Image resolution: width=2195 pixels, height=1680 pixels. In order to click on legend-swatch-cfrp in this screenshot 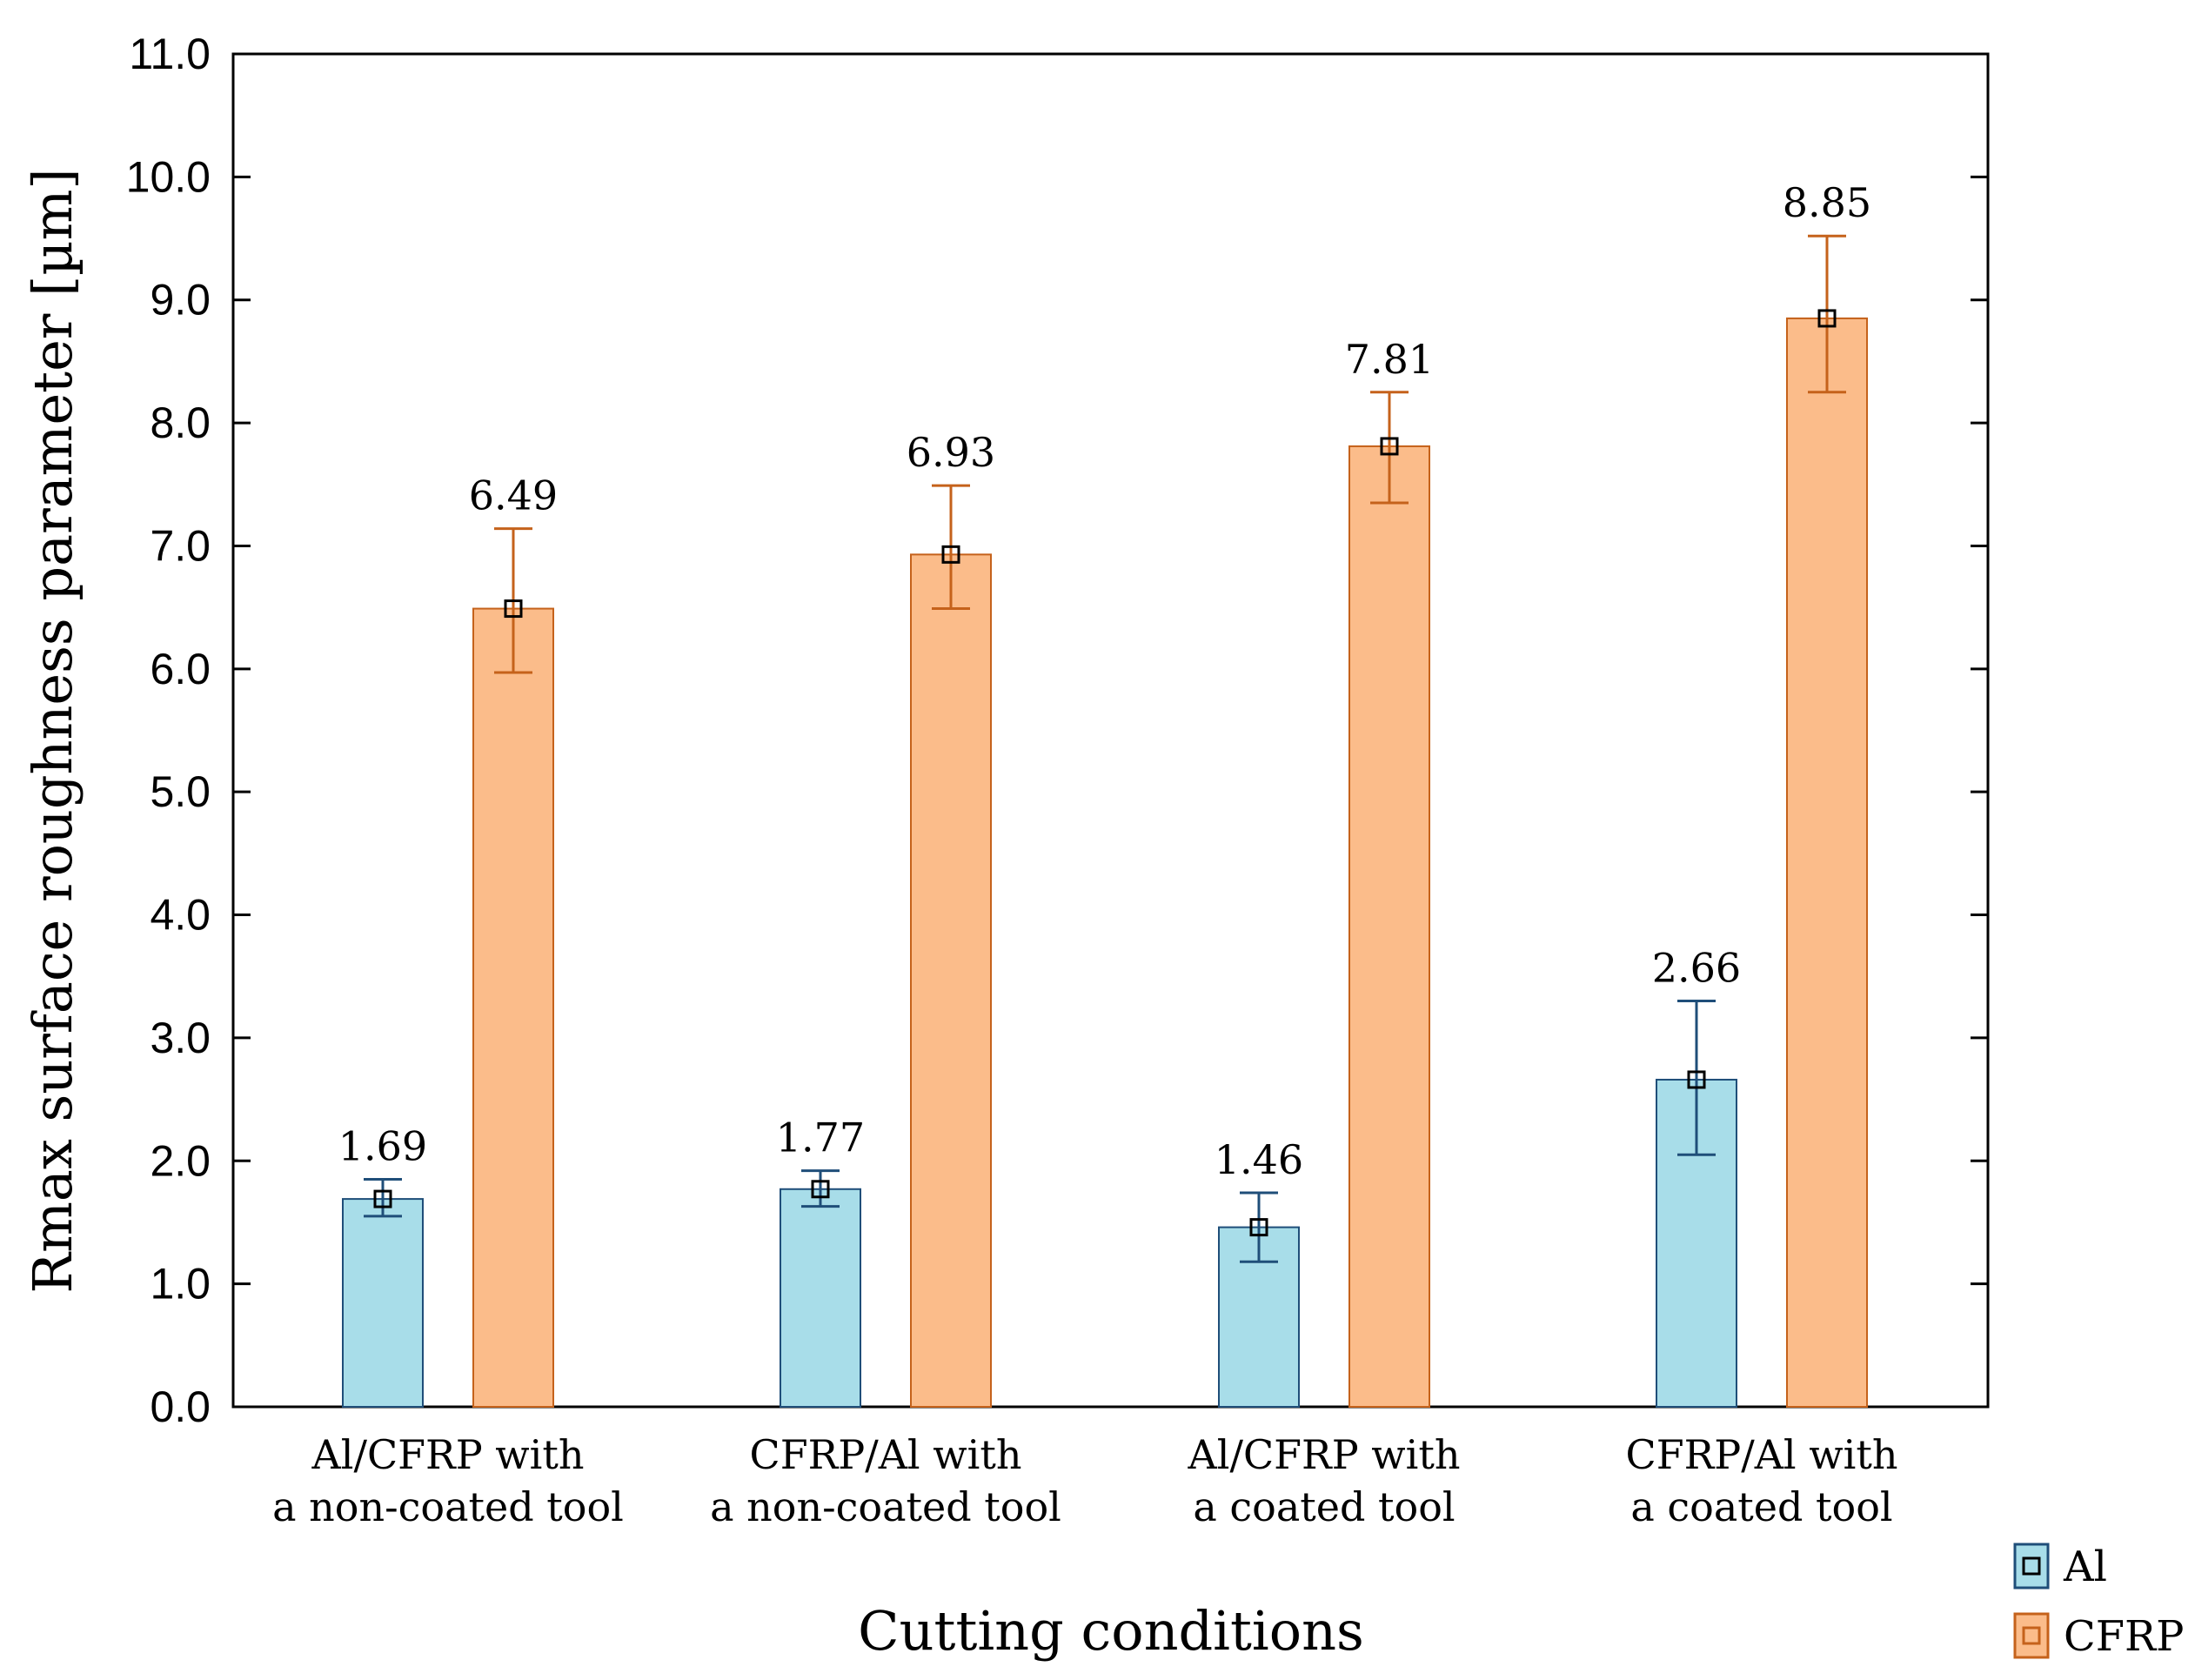, I will do `click(2031, 1635)`.